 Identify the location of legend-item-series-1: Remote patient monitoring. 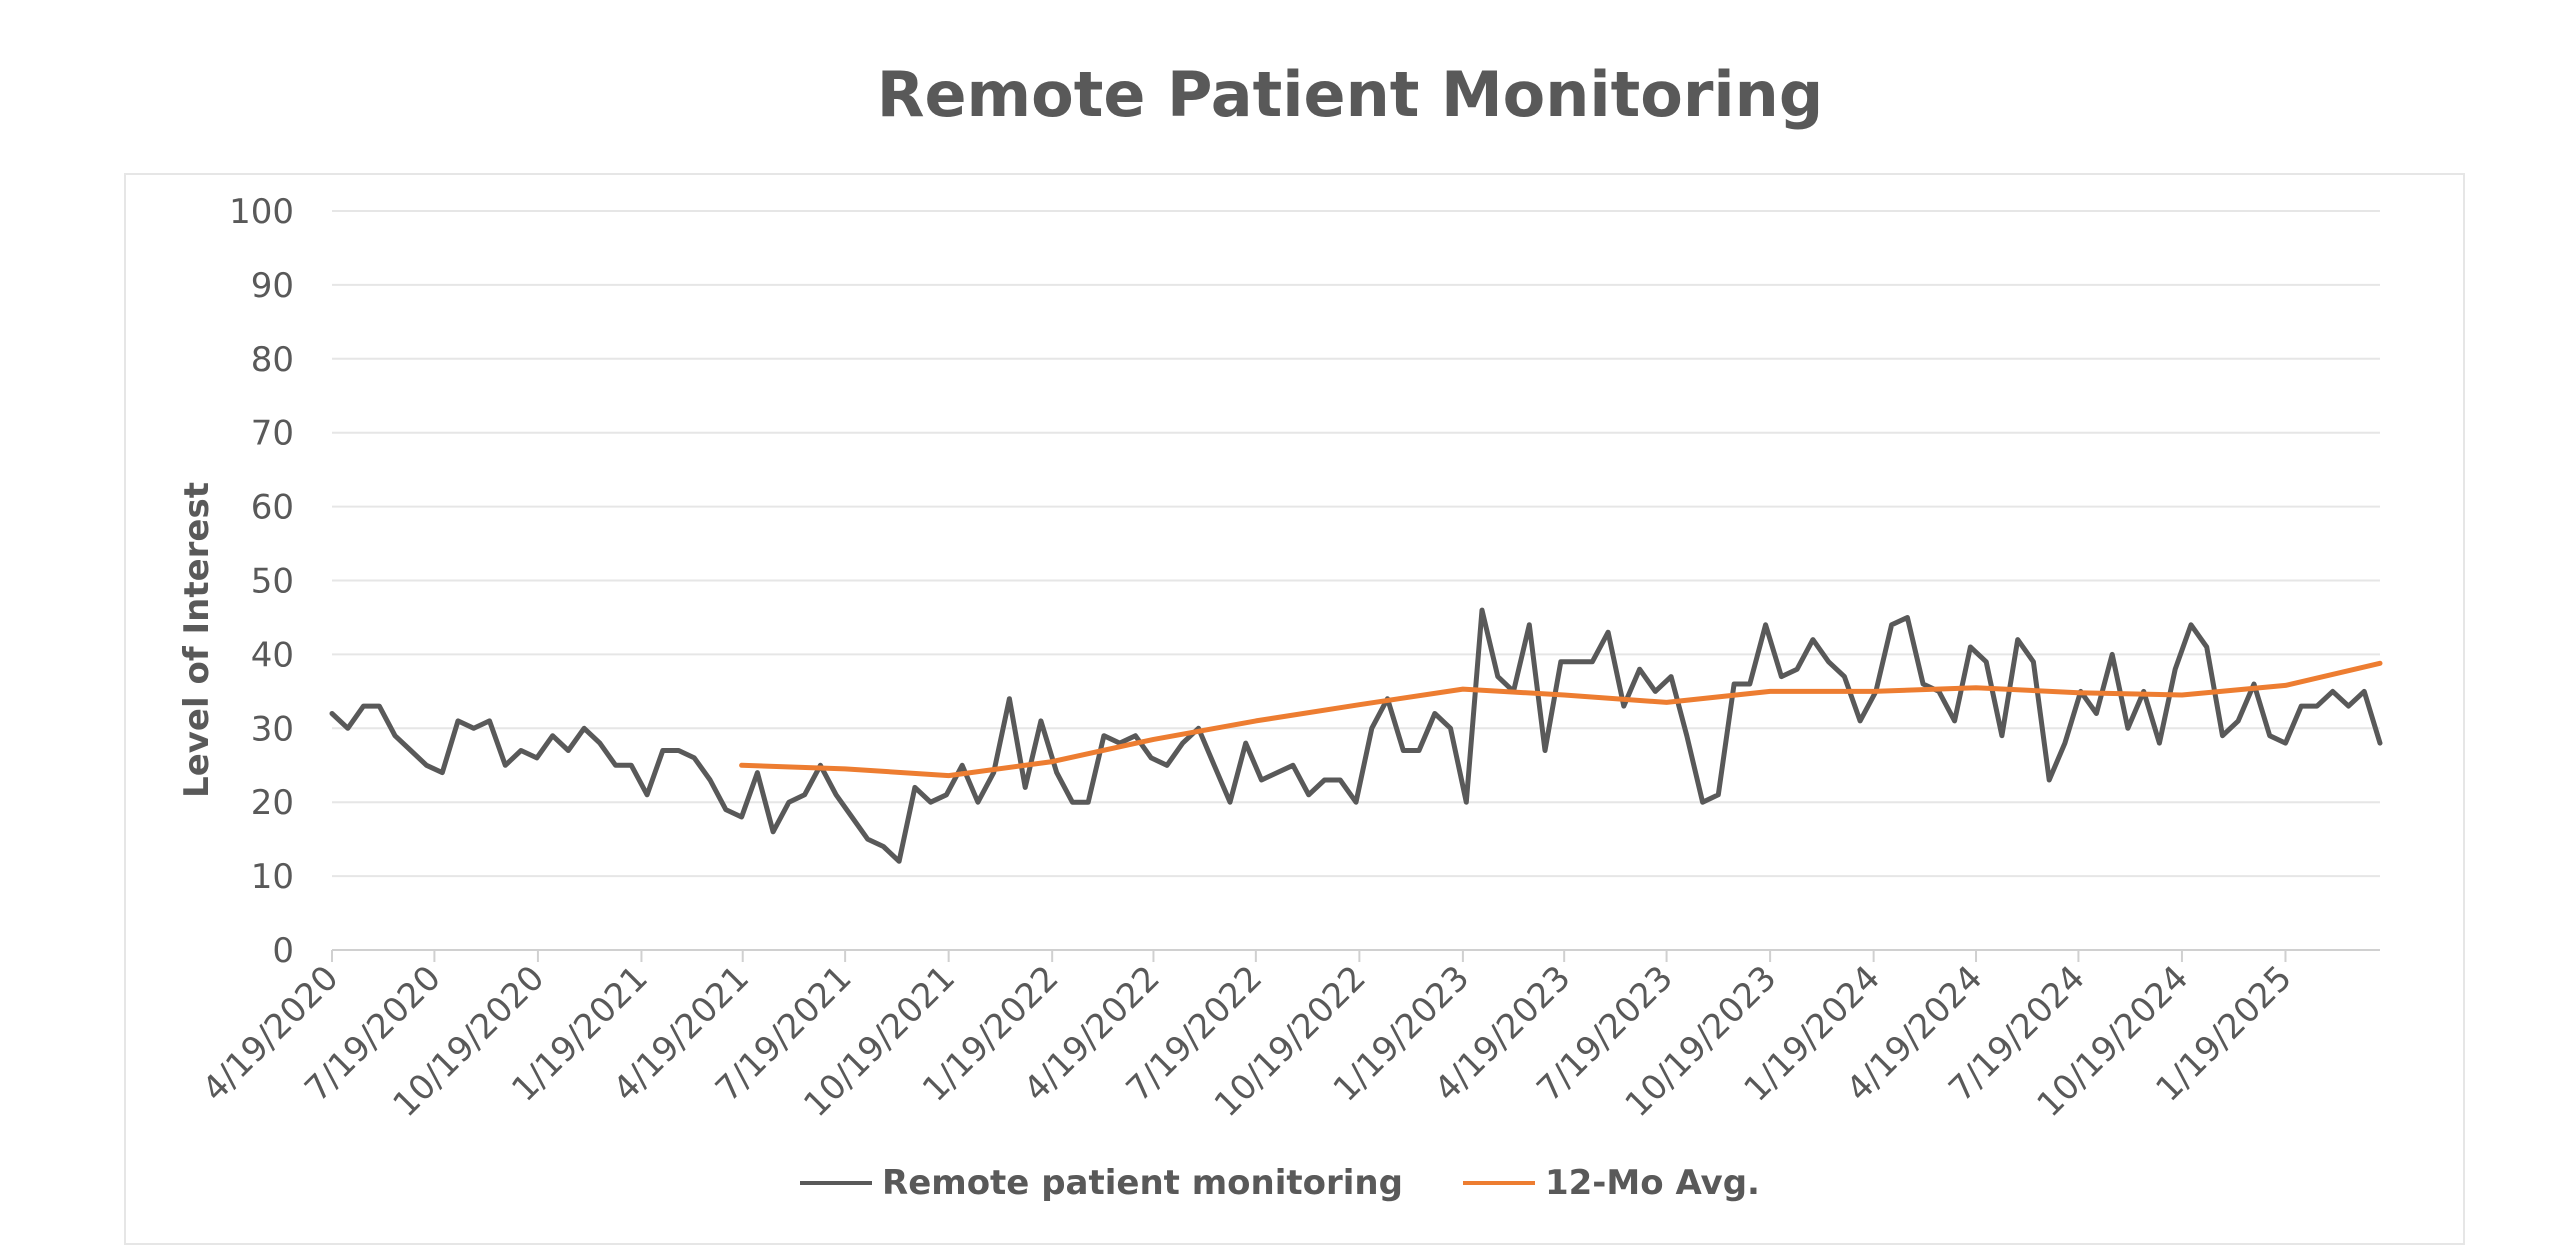
(1101, 1183).